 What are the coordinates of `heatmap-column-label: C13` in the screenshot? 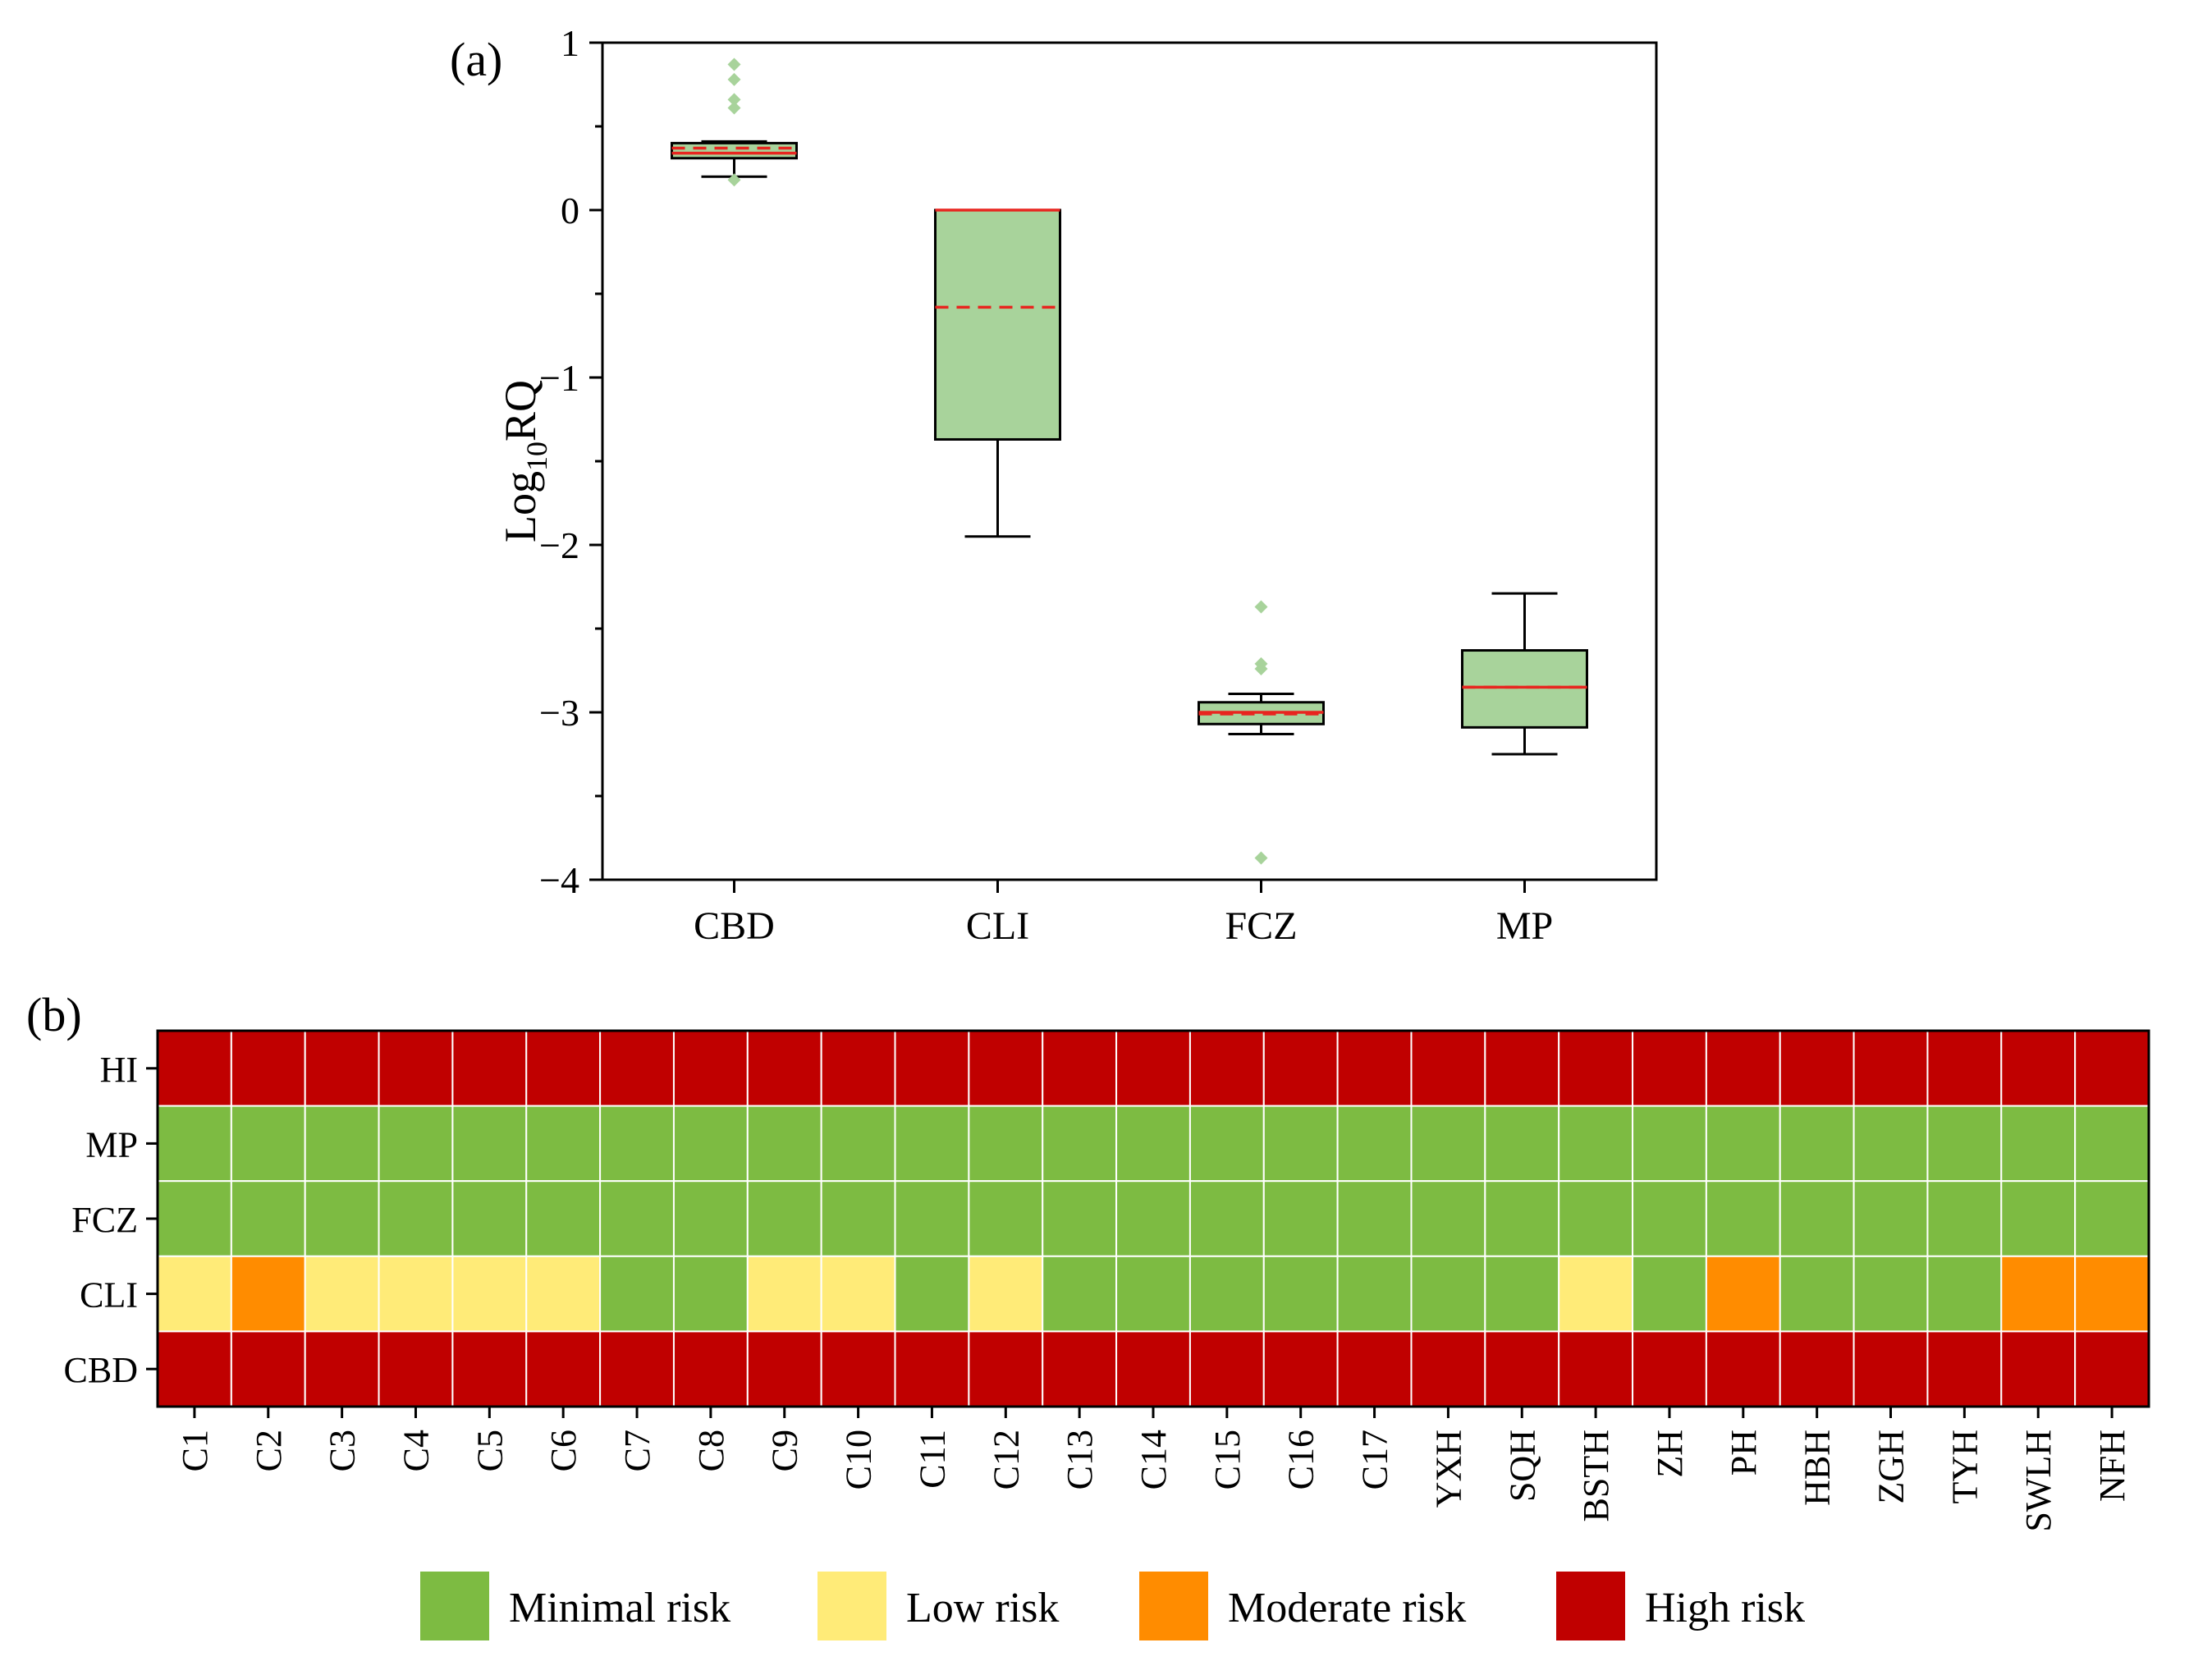 It's located at (1080, 1459).